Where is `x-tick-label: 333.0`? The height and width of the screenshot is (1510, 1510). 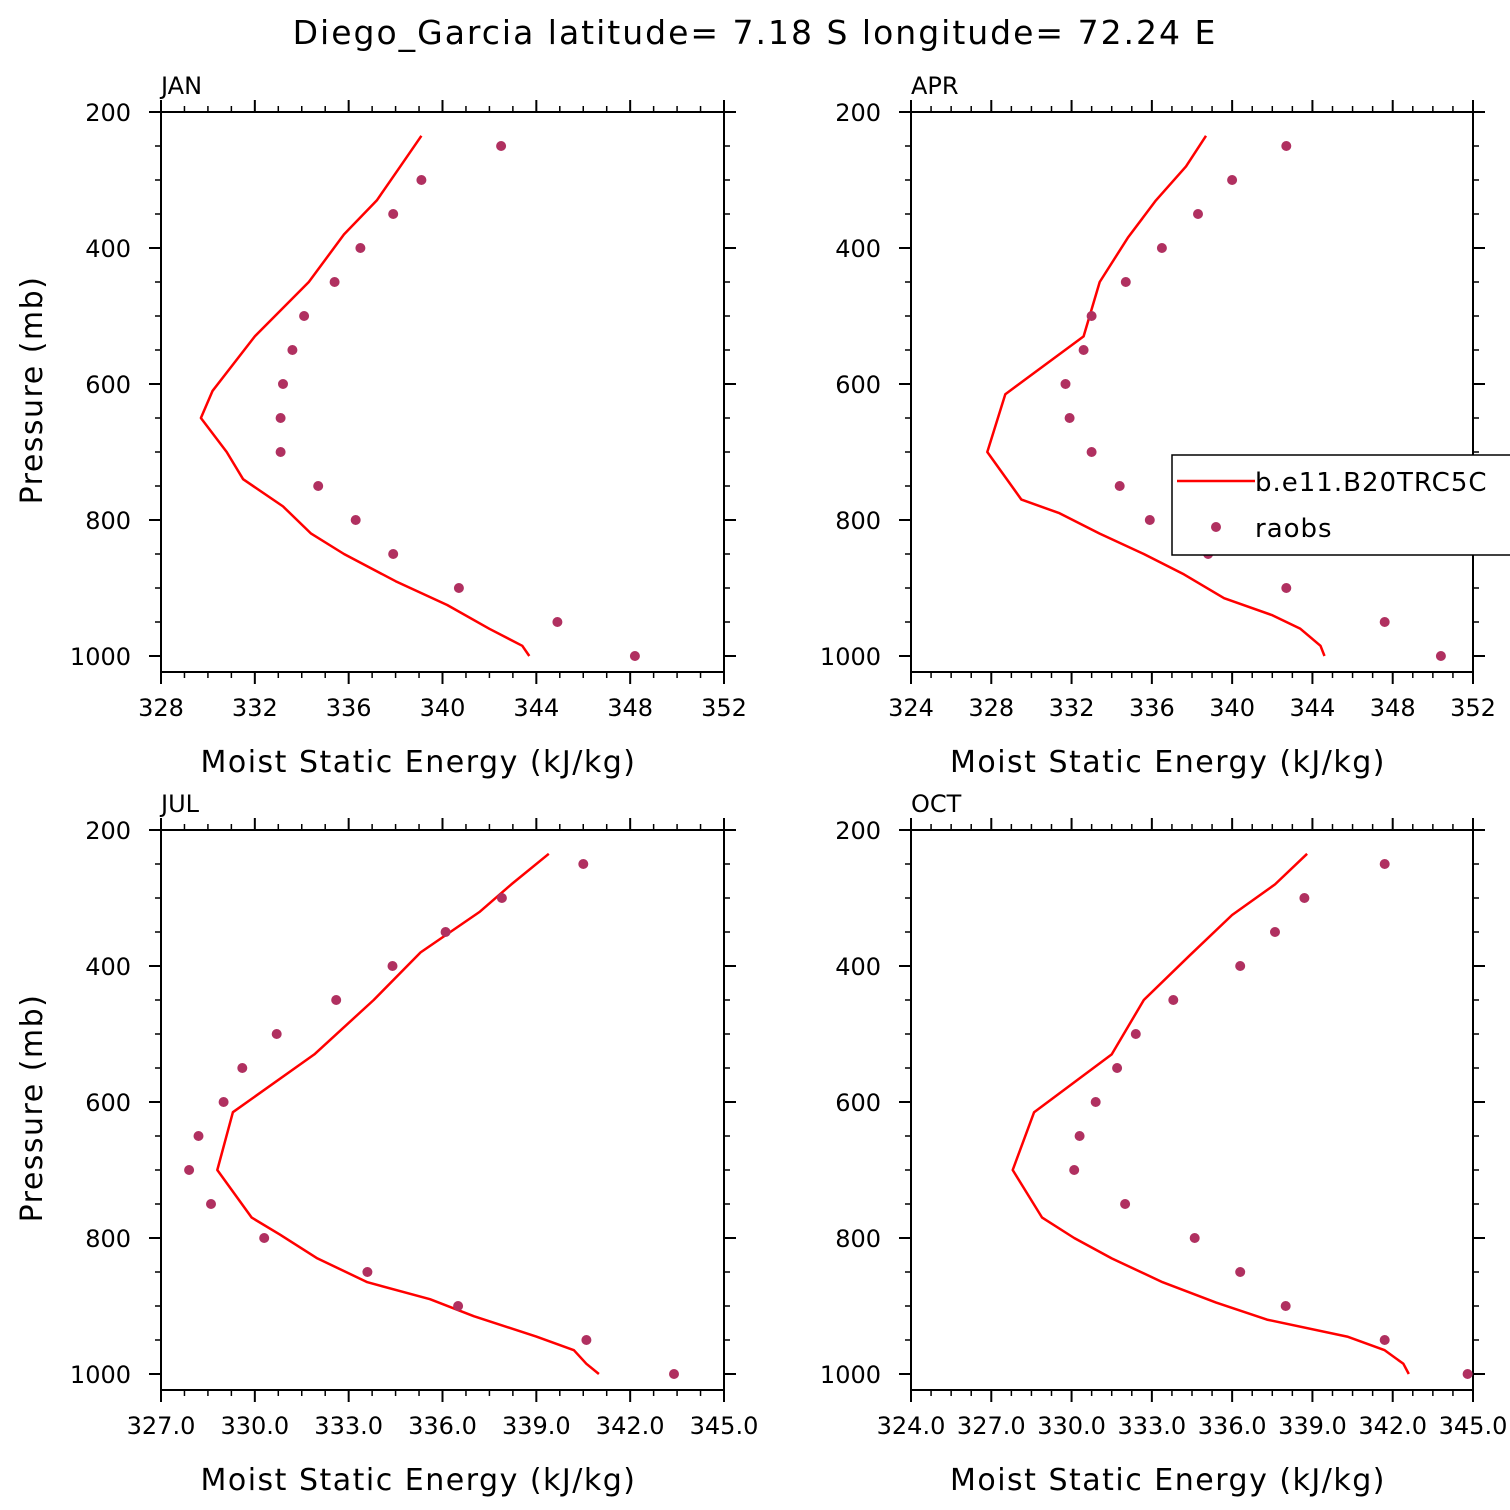 x-tick-label: 333.0 is located at coordinates (348, 1426).